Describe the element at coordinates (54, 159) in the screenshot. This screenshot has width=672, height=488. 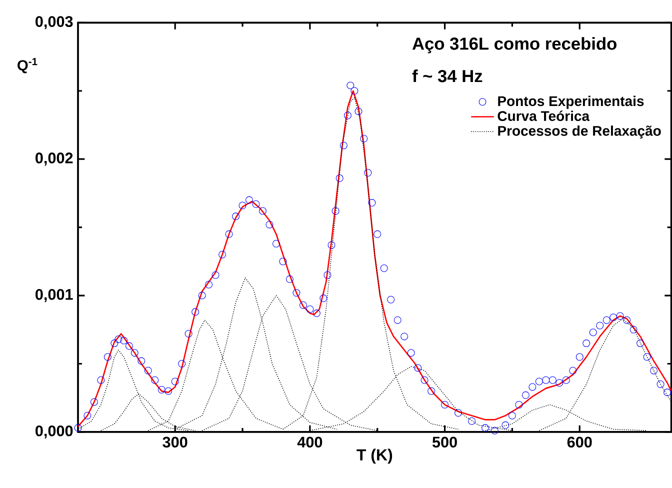
I see `y-tick-label: 0,002` at that location.